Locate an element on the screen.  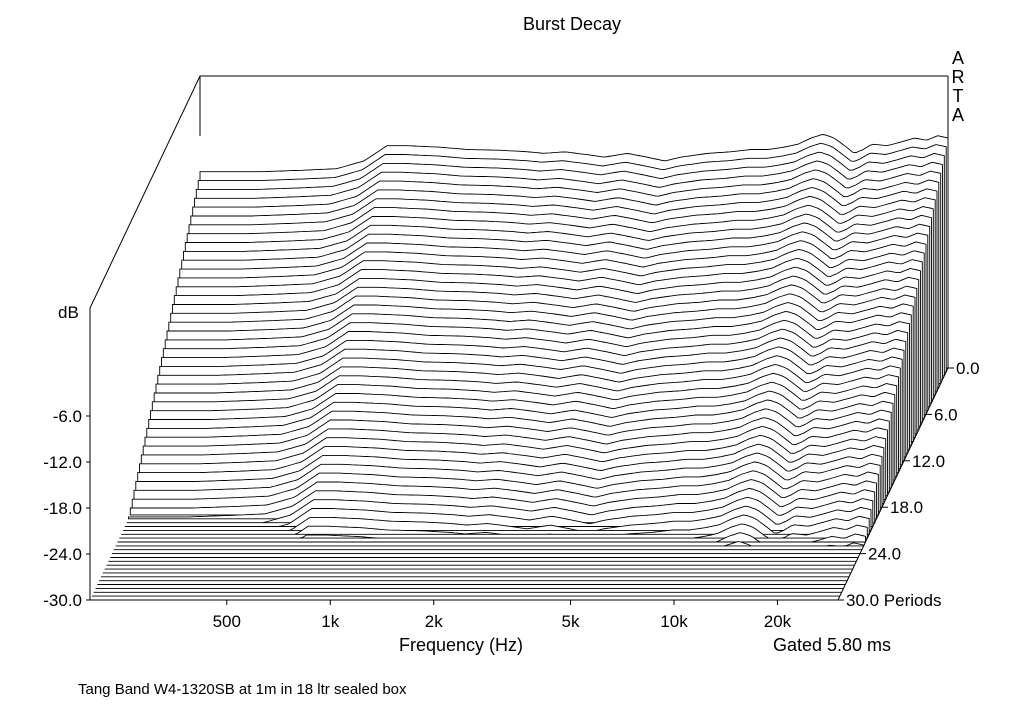
y-axis-ticks: -6.0 -12.0 -18.0 -24.0 -30.0 is located at coordinates (66, 508).